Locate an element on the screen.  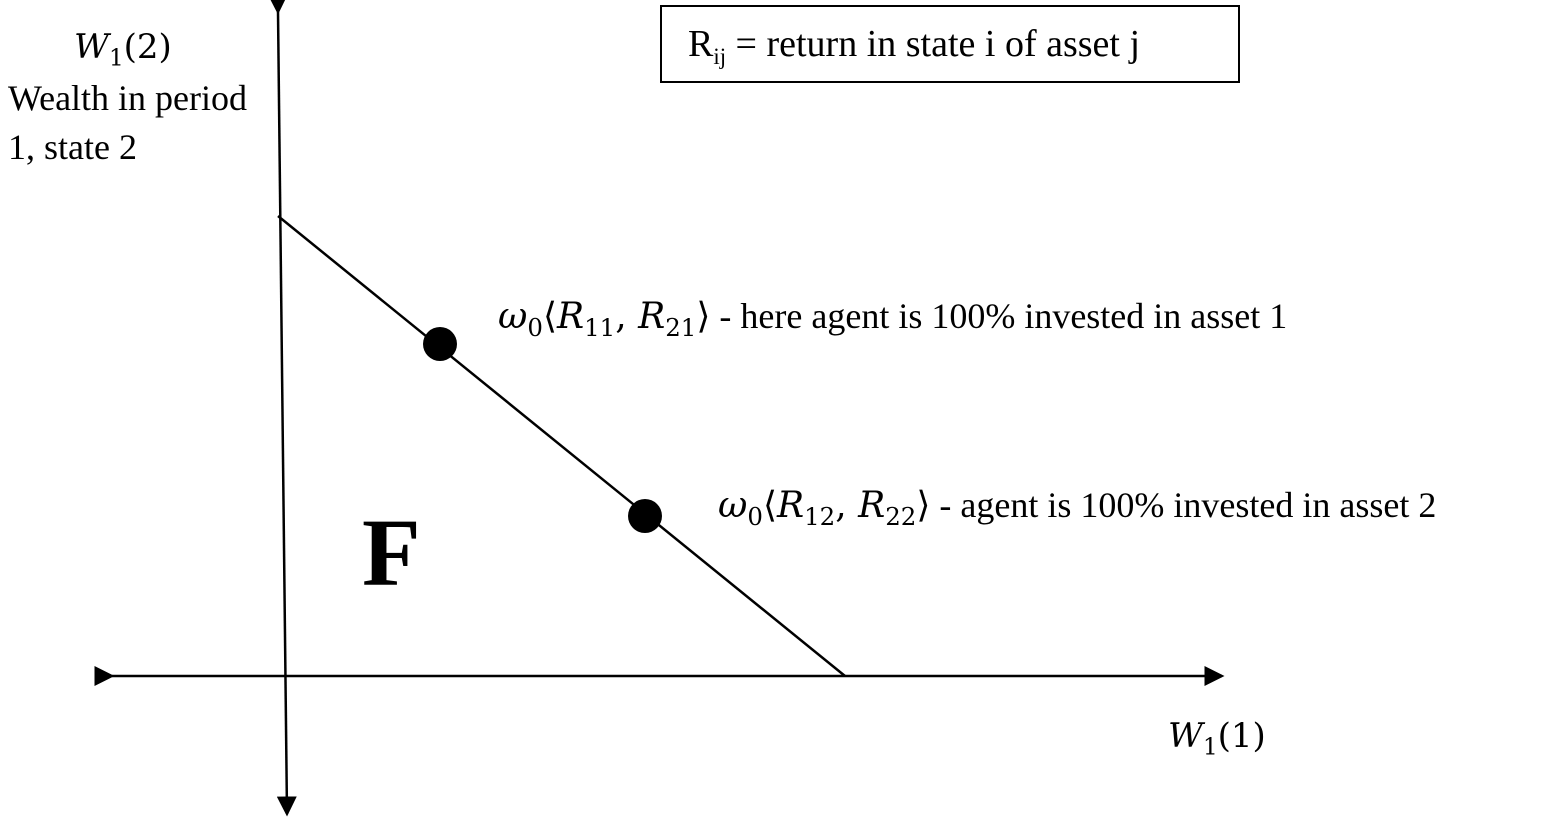
asset1-point is located at coordinates (440, 344).